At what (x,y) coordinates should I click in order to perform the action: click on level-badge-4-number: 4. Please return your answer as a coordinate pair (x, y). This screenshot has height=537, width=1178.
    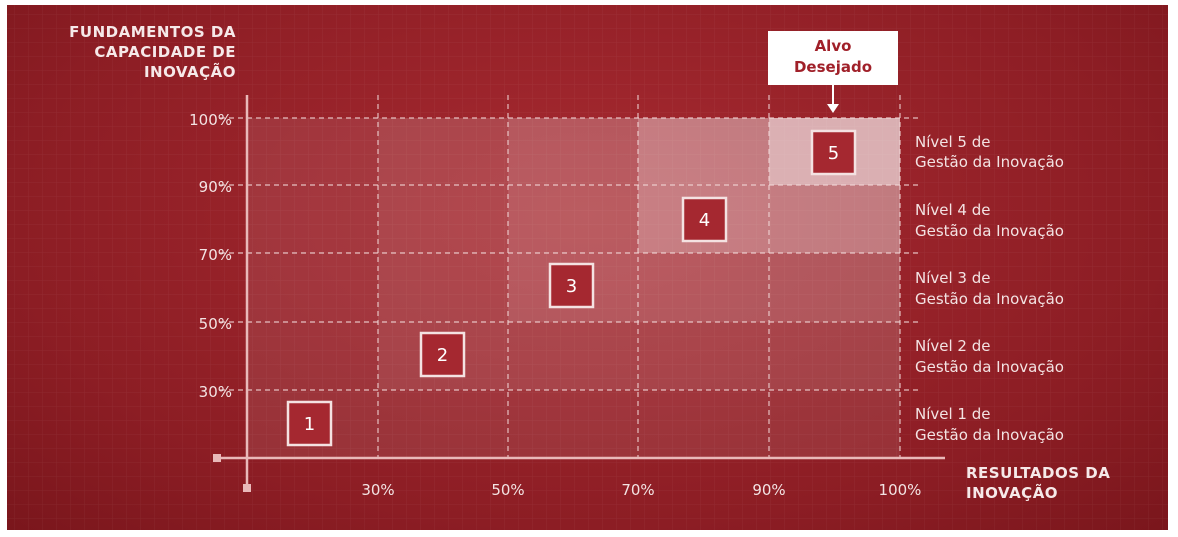
    Looking at the image, I should click on (704, 220).